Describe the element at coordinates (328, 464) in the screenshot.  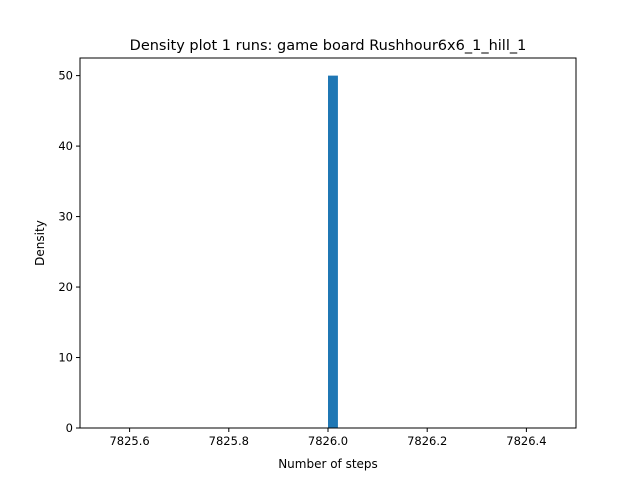
I see `x-axis-label: Number of steps` at that location.